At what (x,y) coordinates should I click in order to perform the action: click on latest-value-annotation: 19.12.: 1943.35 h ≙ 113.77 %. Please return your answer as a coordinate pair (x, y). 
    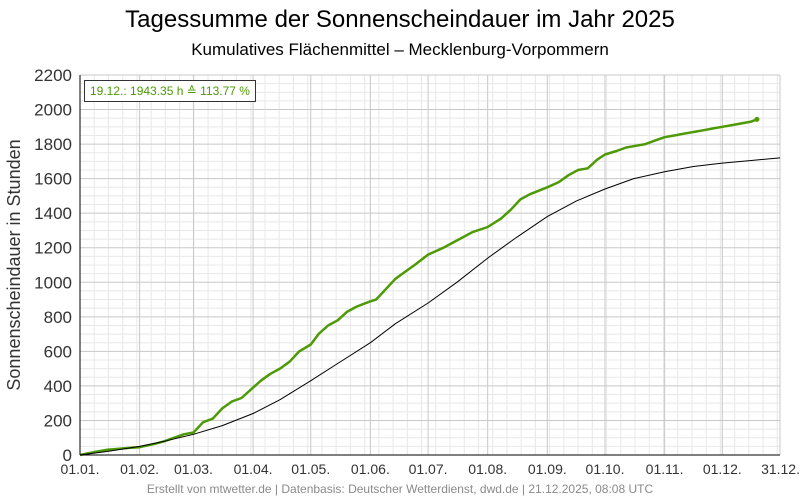
    Looking at the image, I should click on (170, 91).